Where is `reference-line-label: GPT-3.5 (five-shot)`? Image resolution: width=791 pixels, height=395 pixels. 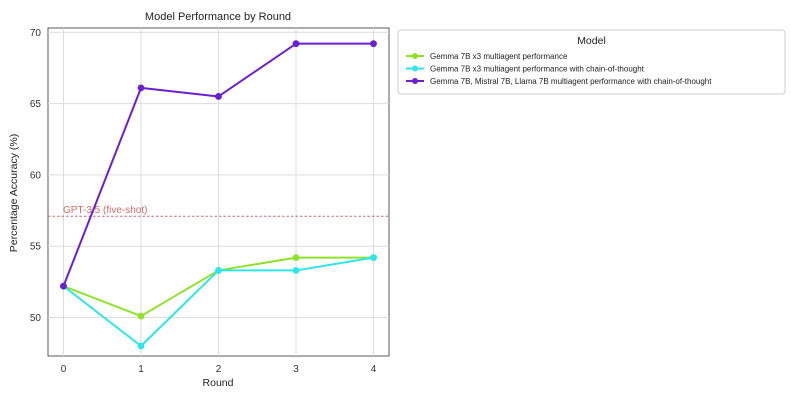 reference-line-label: GPT-3.5 (five-shot) is located at coordinates (105, 210).